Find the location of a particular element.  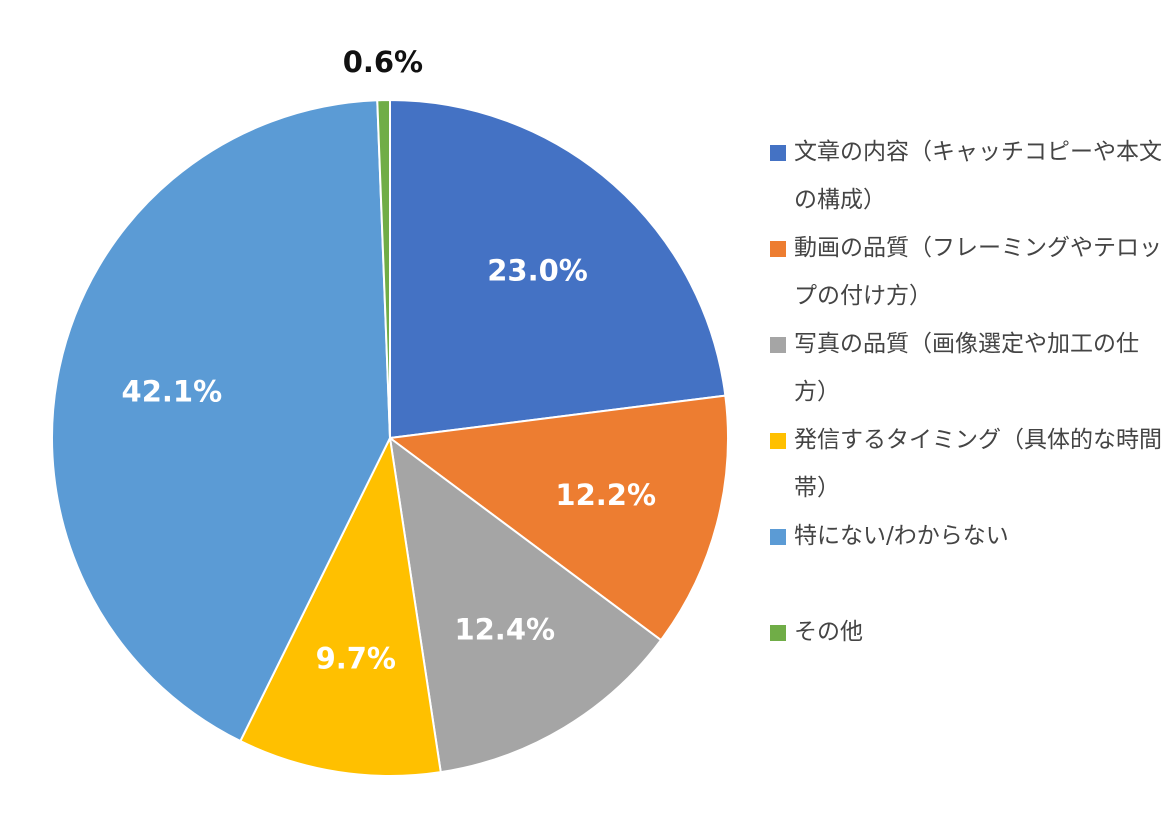

legend-item-1: 動画の品質（フレーミングやテロップの付け方） is located at coordinates (965, 272).